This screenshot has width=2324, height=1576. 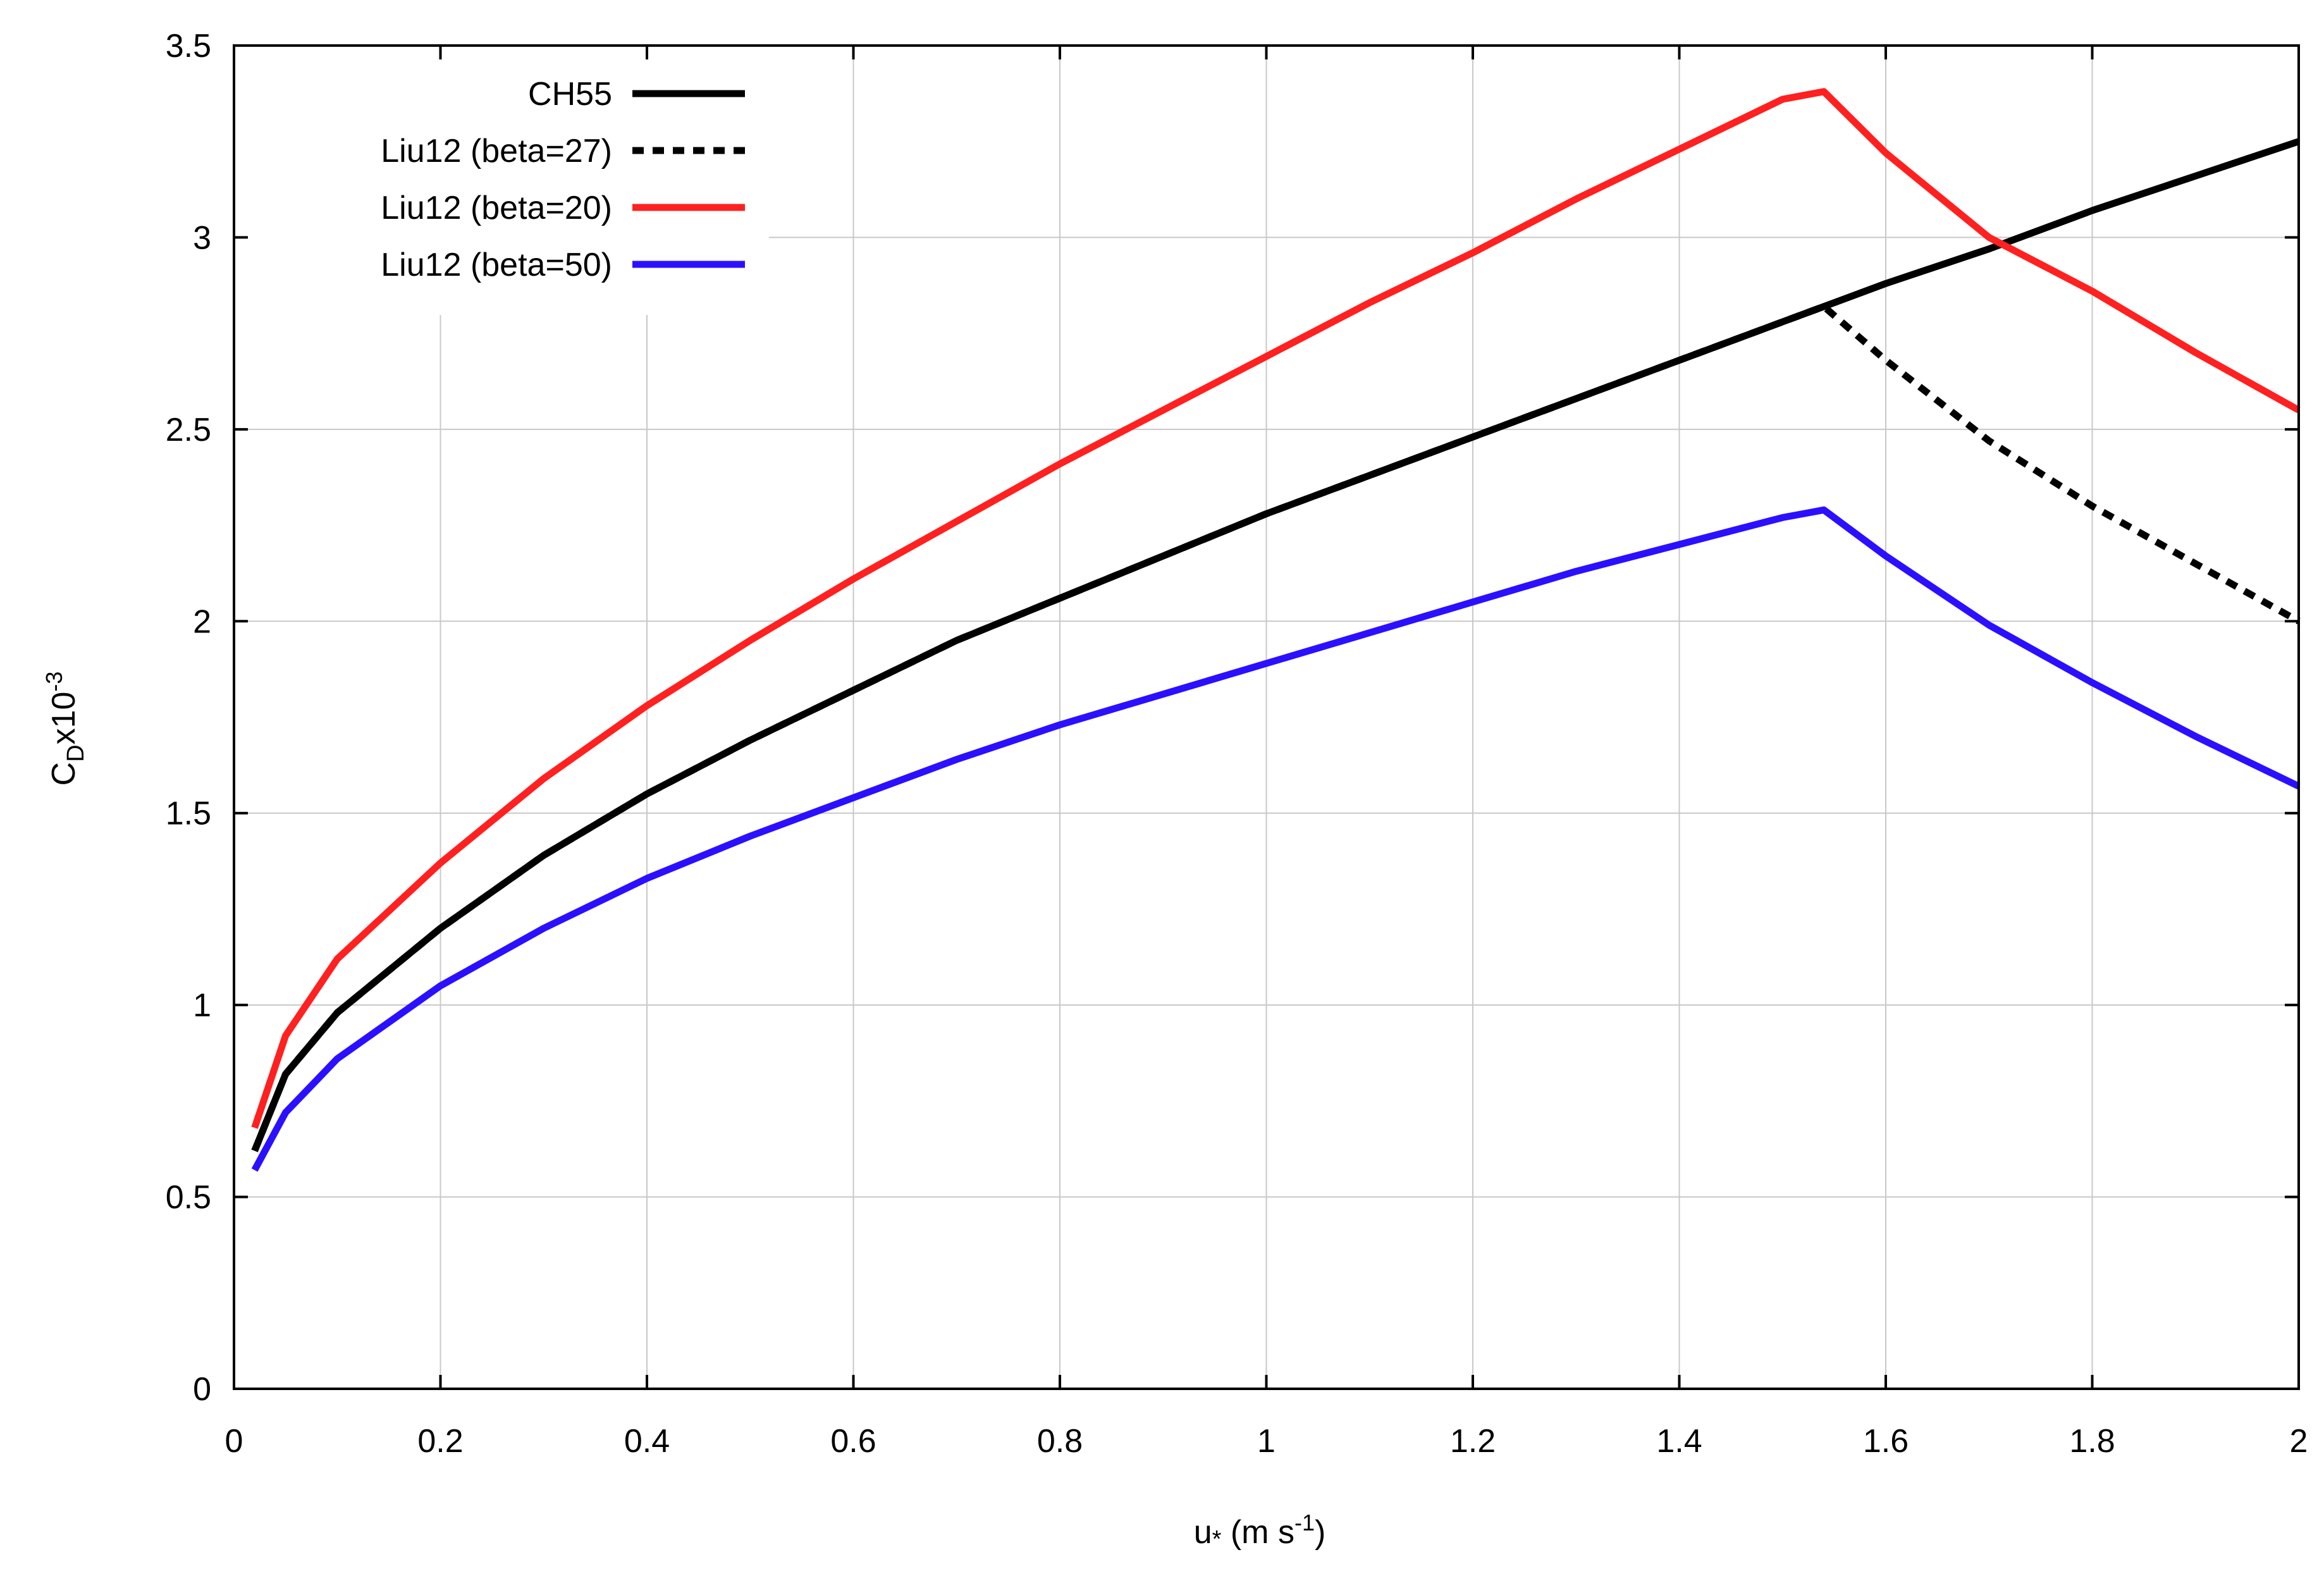 I want to click on y-tick-label: 0, so click(x=202, y=1389).